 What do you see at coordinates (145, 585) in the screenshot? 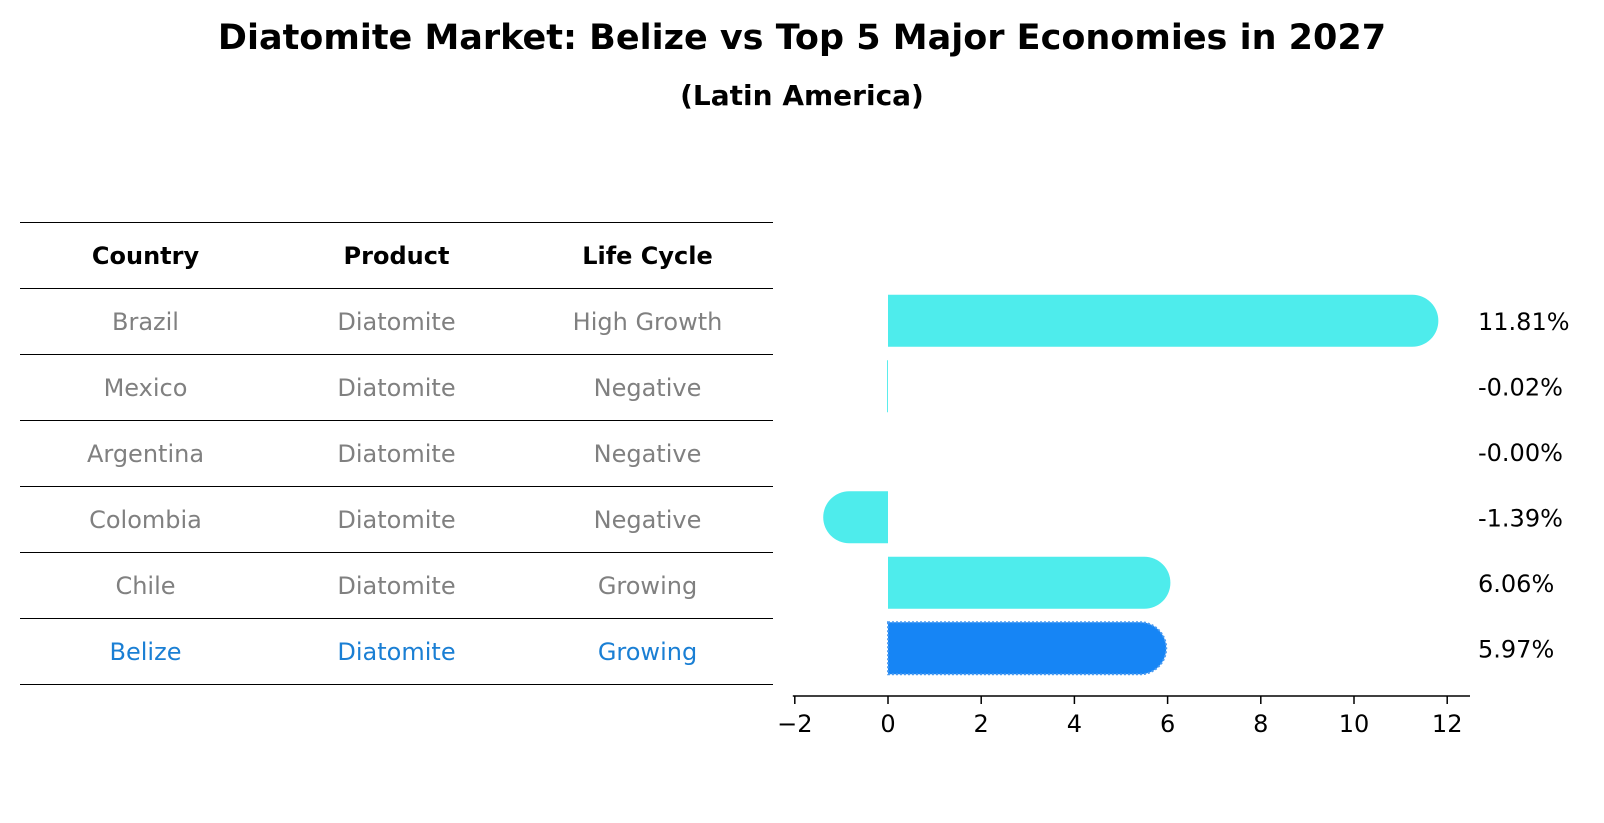
I see `cell-country: Chile` at bounding box center [145, 585].